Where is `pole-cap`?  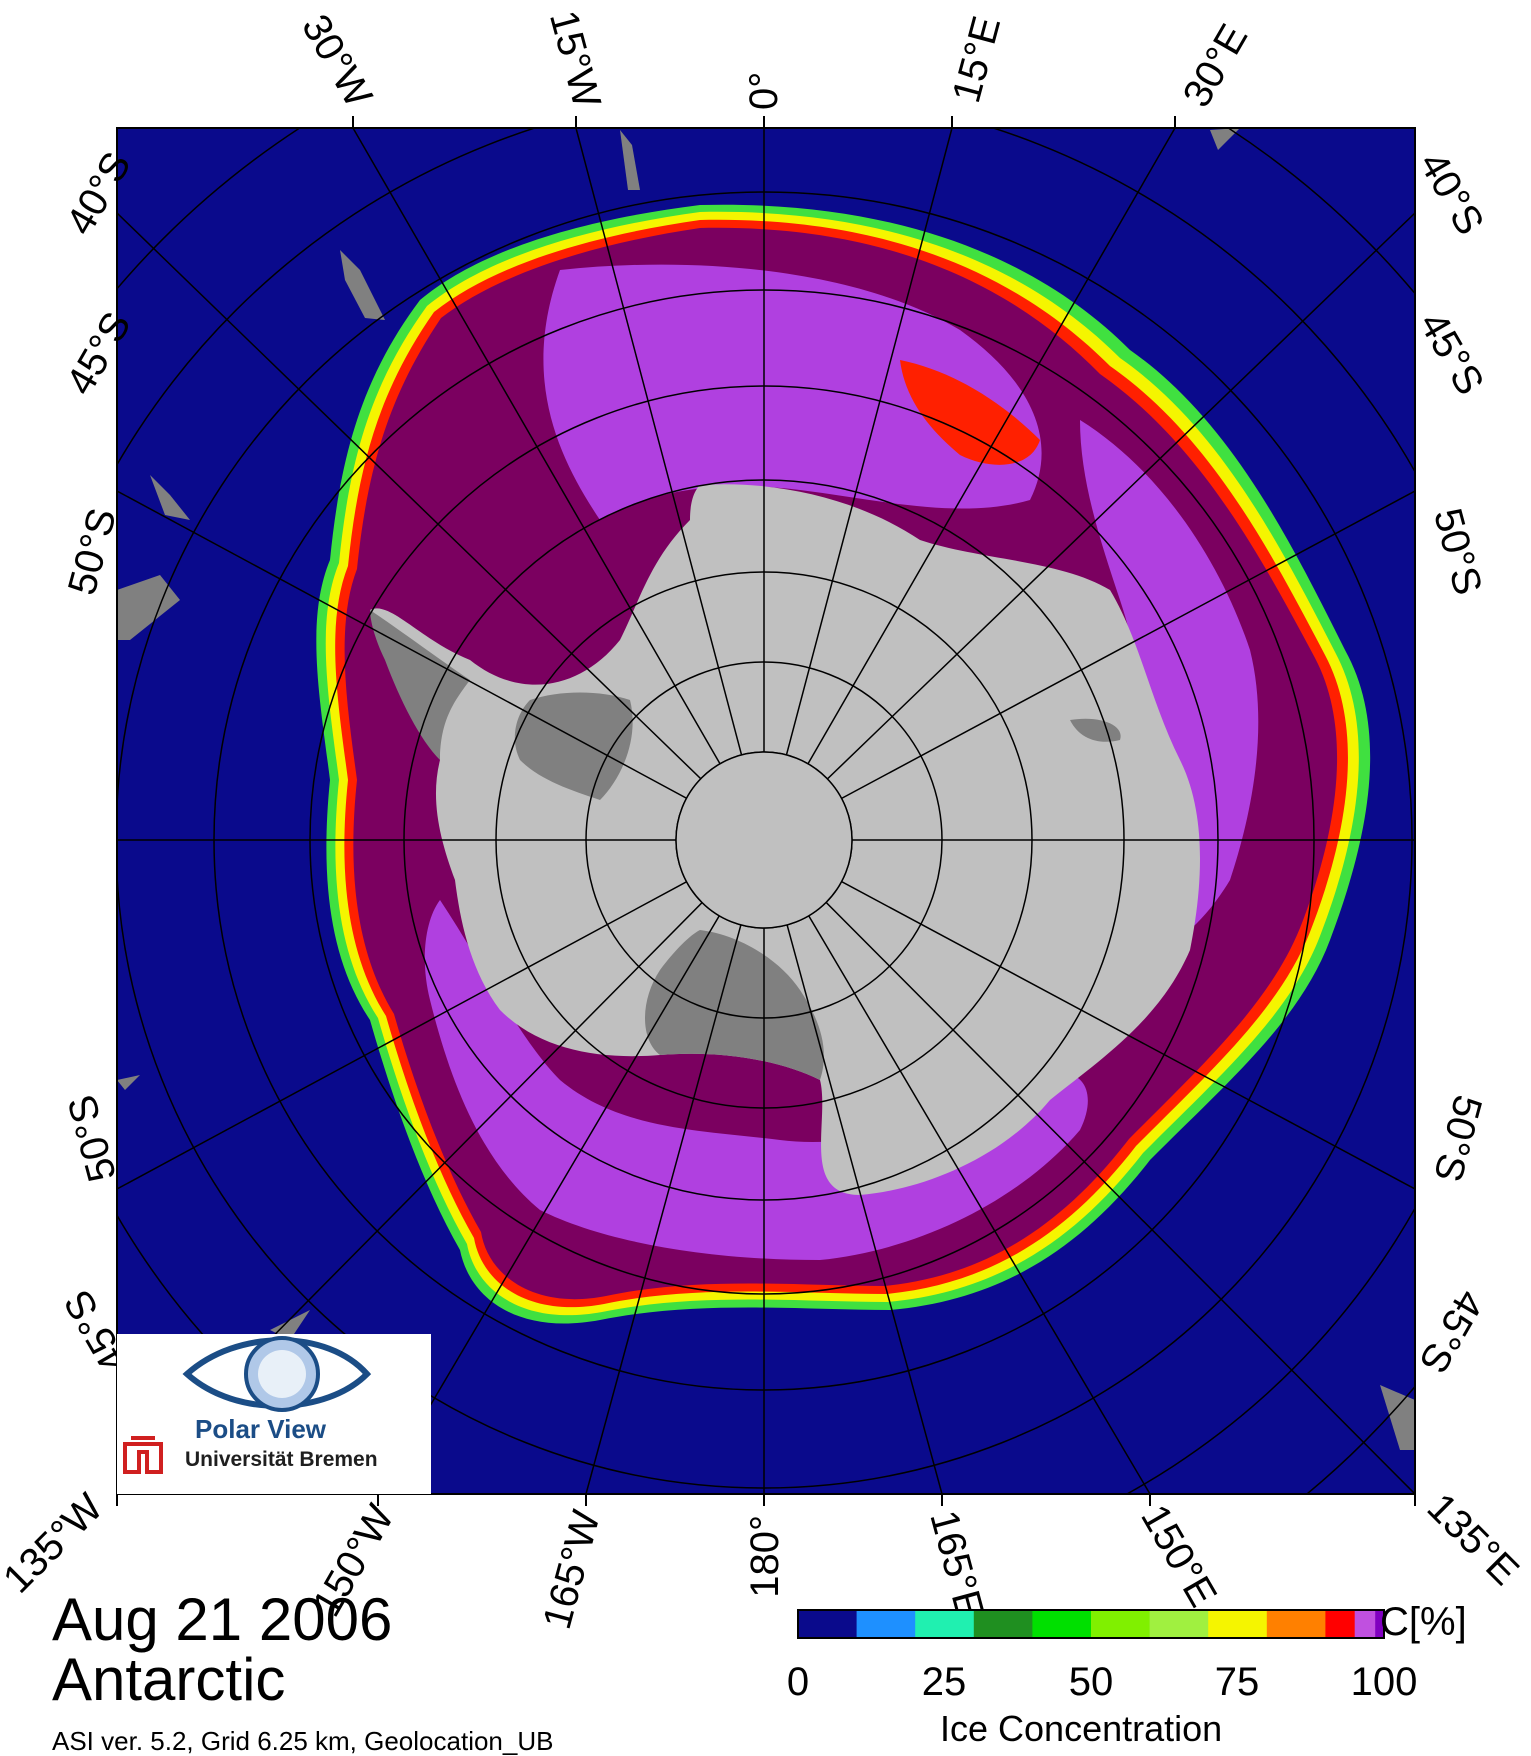
pole-cap is located at coordinates (764, 840).